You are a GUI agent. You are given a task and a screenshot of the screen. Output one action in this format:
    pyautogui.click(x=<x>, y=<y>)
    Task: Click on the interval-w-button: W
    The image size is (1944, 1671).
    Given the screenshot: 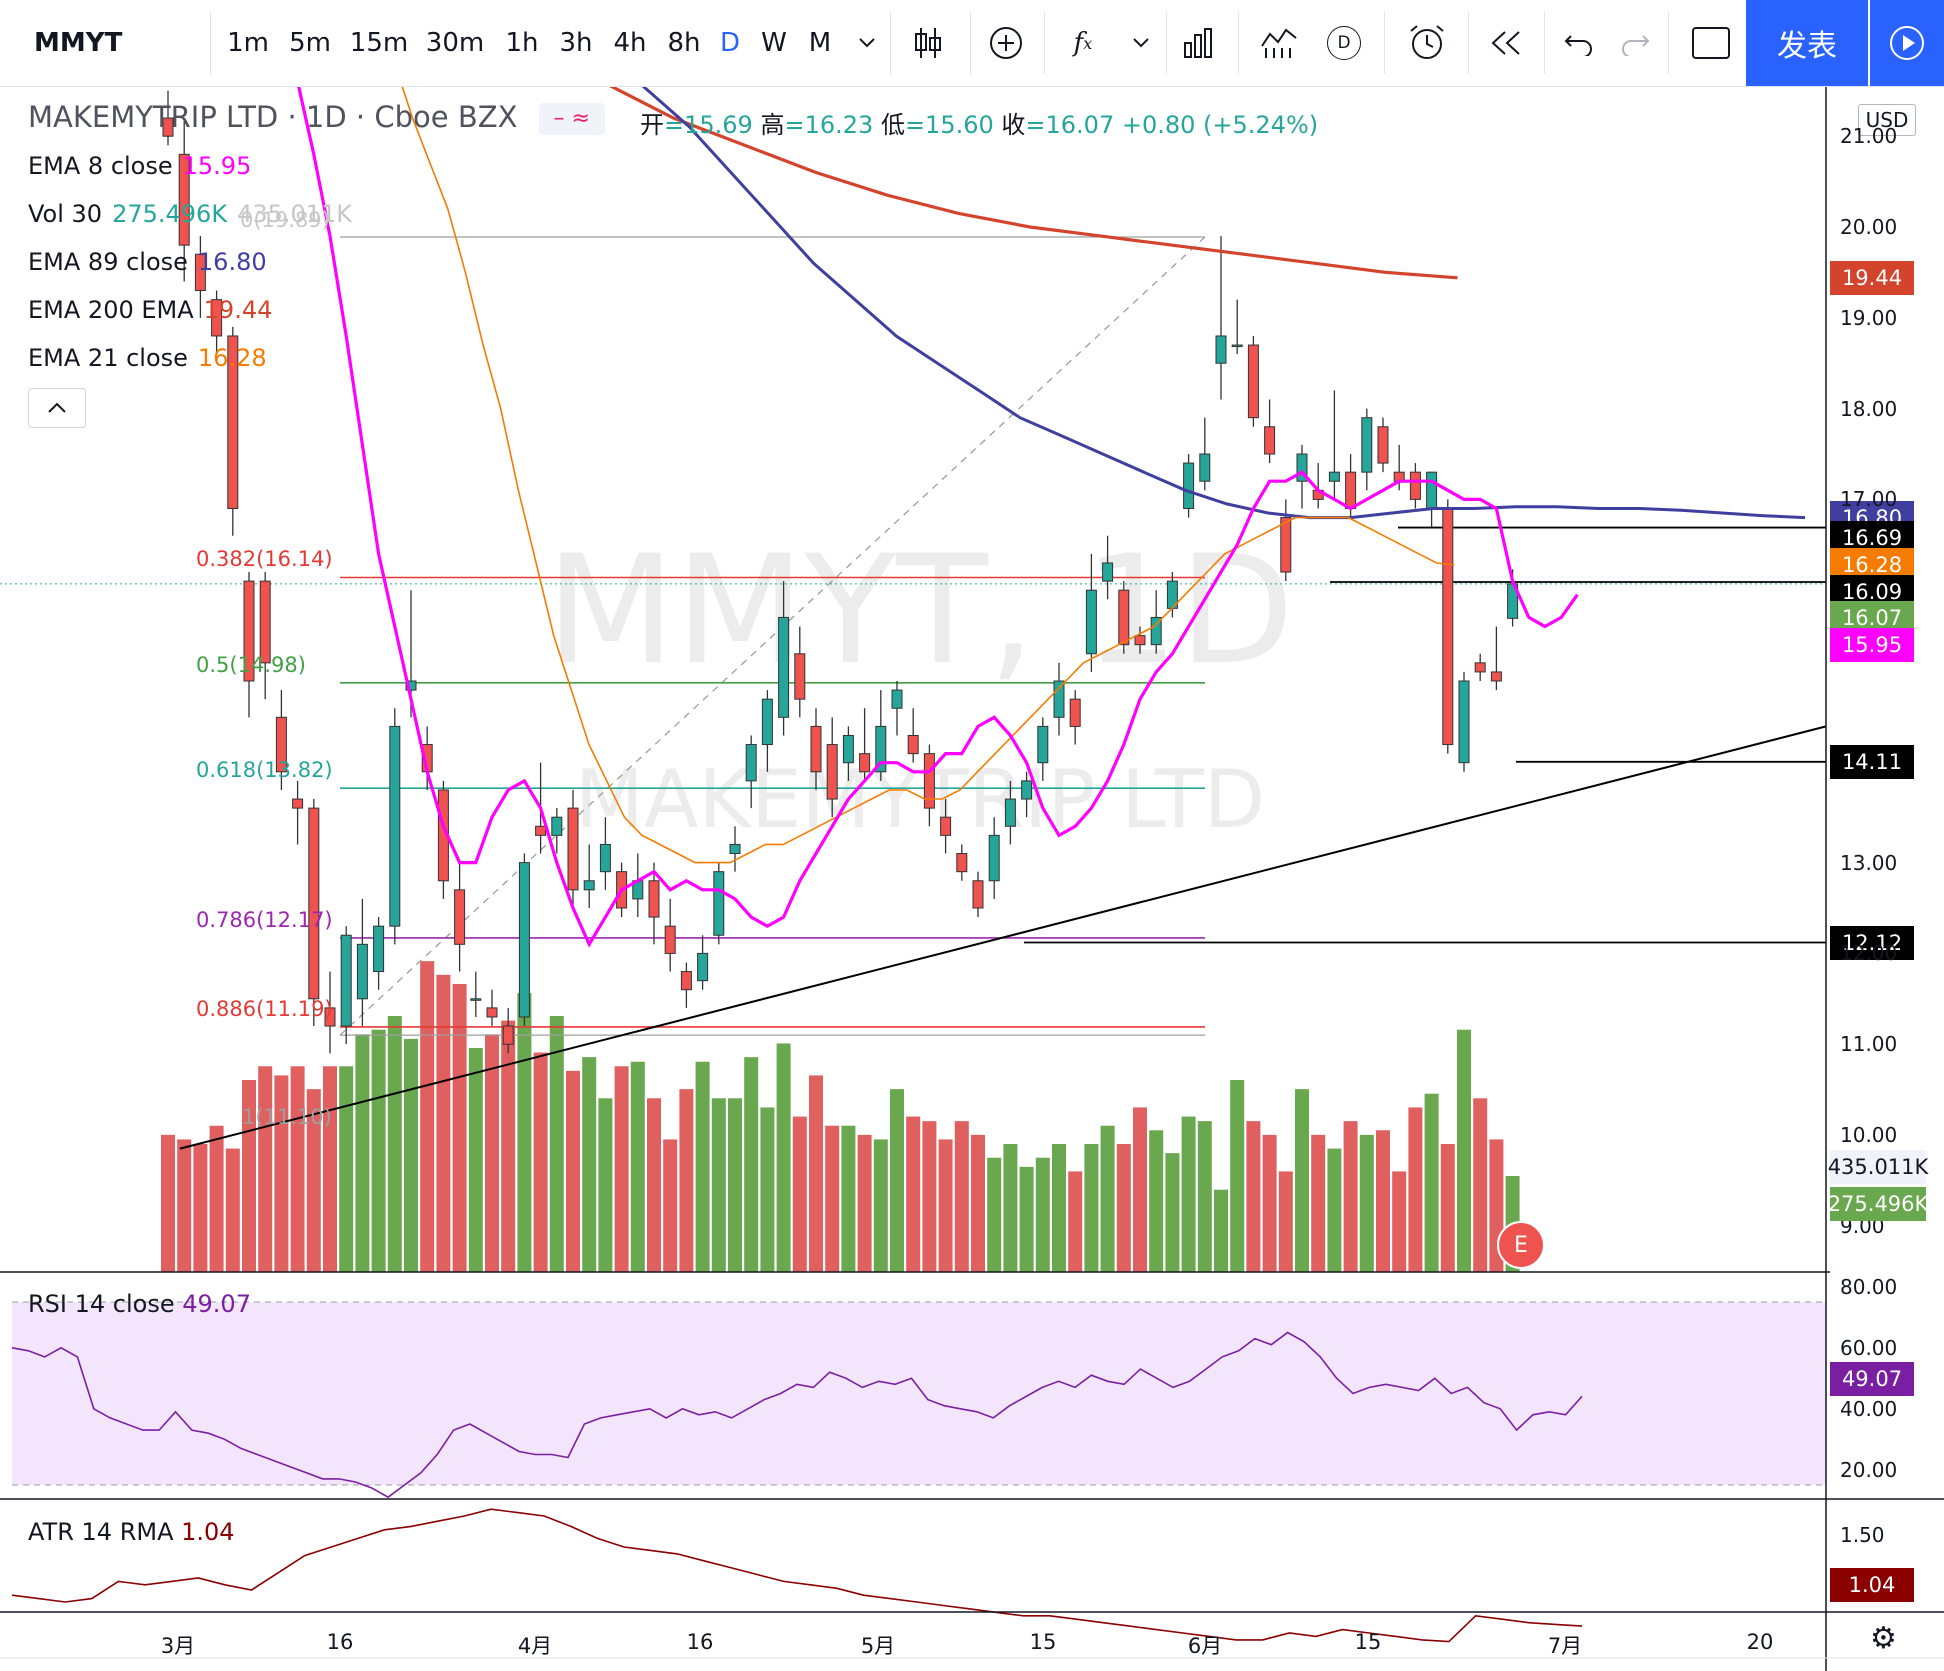 What is the action you would take?
    pyautogui.click(x=774, y=43)
    